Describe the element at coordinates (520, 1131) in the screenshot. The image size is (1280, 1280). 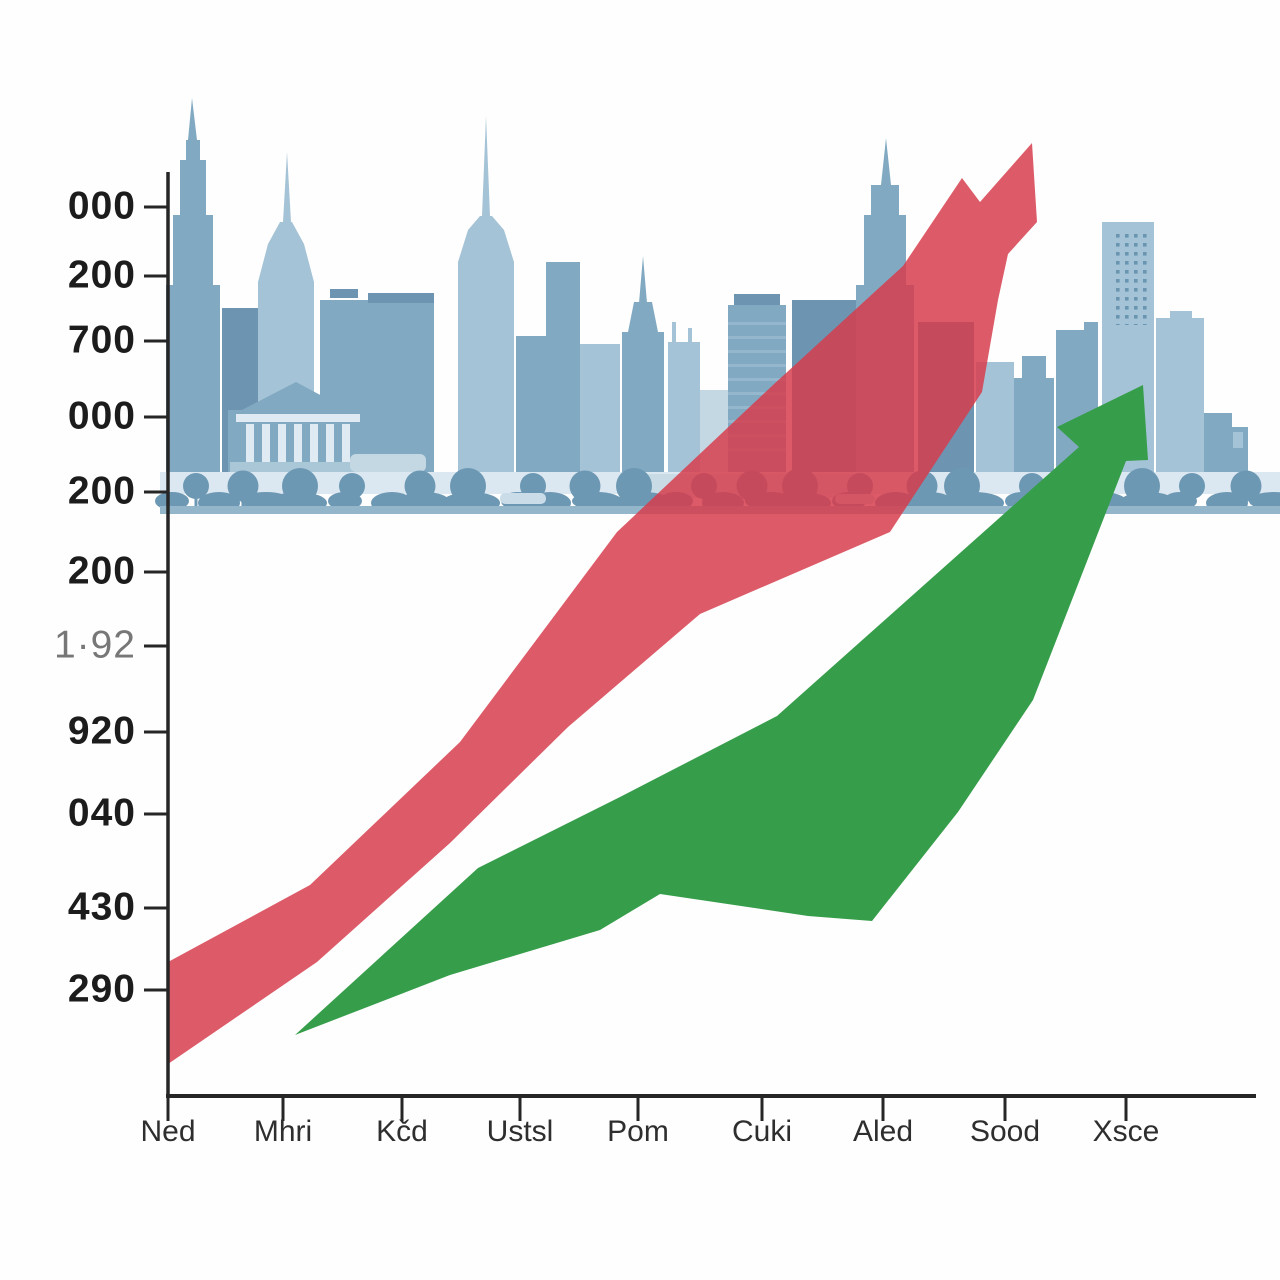
I see `x-tick-label: Ustsl` at that location.